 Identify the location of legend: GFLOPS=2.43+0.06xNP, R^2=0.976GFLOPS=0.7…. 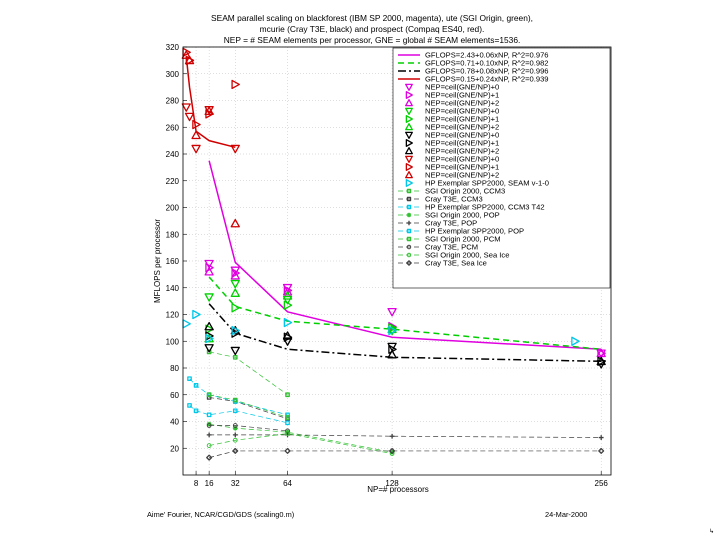
(501, 168).